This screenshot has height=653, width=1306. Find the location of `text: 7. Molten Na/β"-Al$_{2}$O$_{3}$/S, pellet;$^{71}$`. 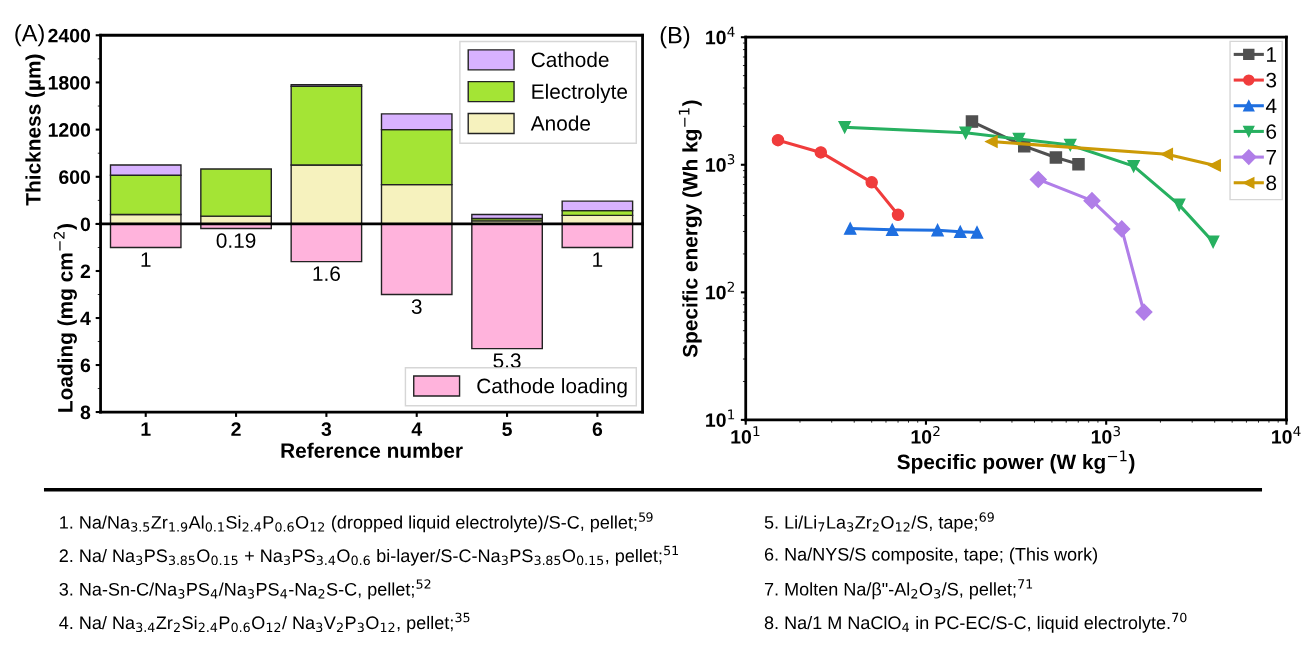

text: 7. Molten Na/β"-Al$_{2}$O$_{3}$/S, pellet;$^{71}$ is located at coordinates (898, 589).